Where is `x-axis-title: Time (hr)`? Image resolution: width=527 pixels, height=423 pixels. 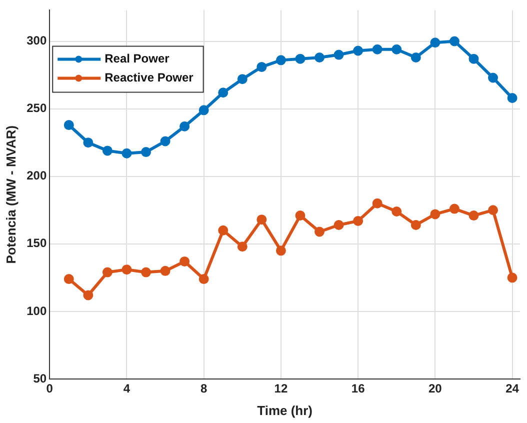 x-axis-title: Time (hr) is located at coordinates (285, 410).